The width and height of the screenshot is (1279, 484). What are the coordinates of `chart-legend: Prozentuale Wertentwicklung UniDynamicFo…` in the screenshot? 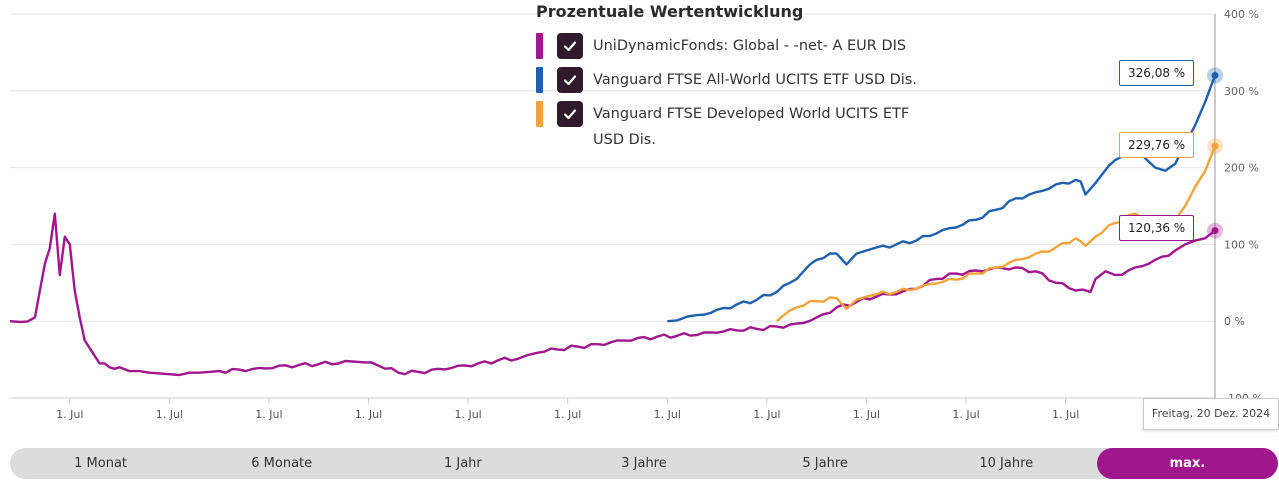 It's located at (736, 81).